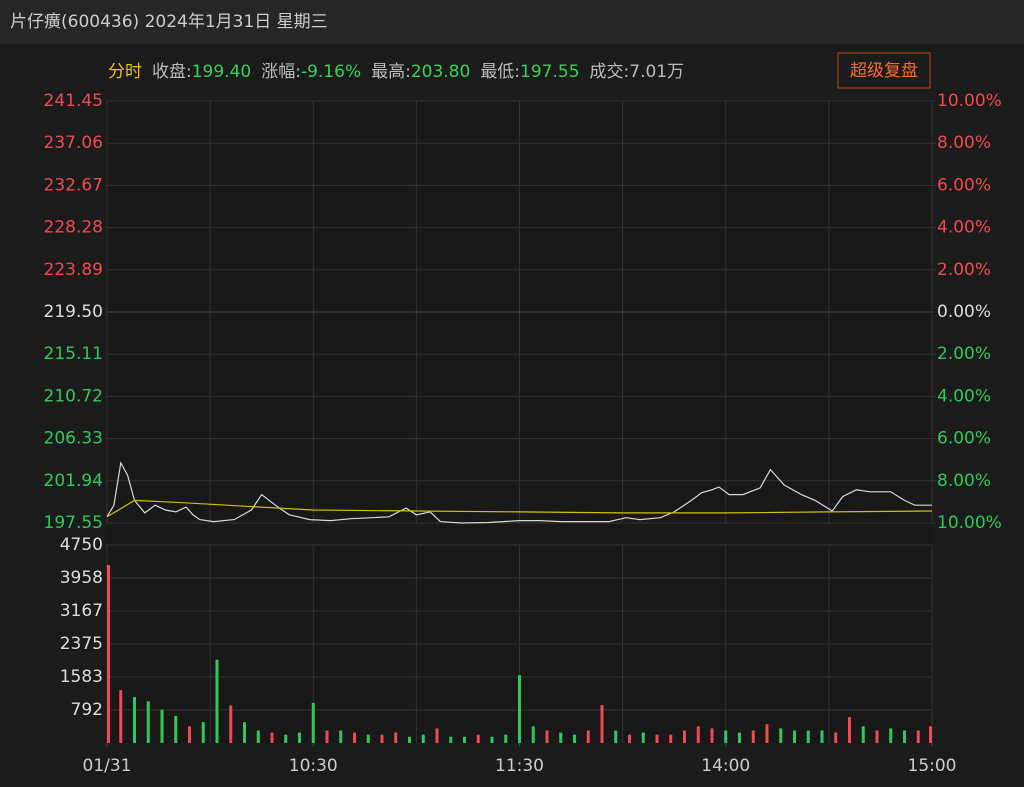 This screenshot has width=1024, height=787. I want to click on y-tick-label: 4750, so click(81, 545).